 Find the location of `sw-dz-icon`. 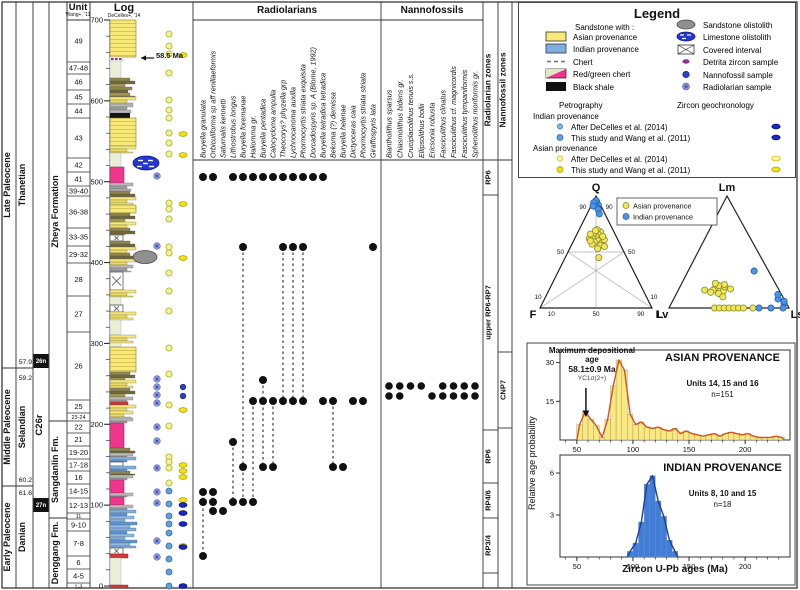

sw-dz-icon is located at coordinates (686, 61).